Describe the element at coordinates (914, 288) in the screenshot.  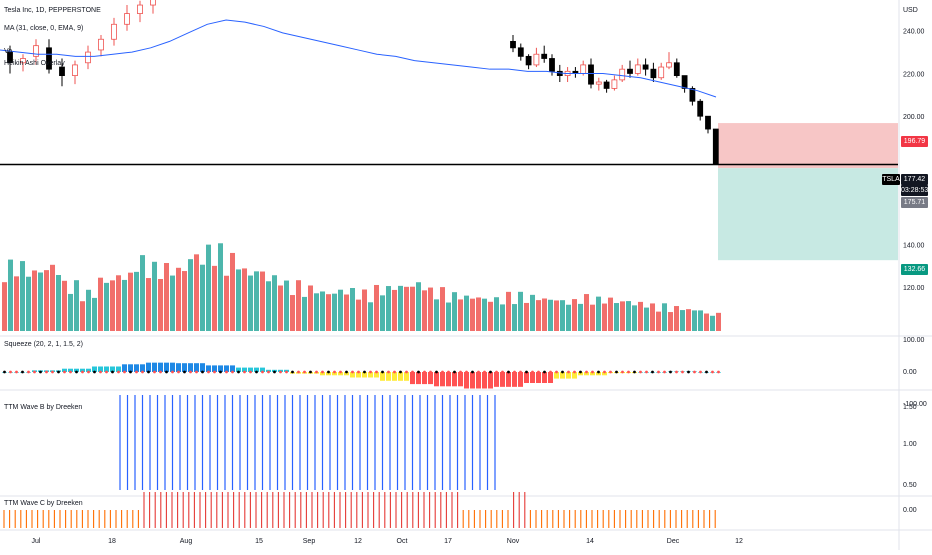
I see `price-tick-label: 120.00` at that location.